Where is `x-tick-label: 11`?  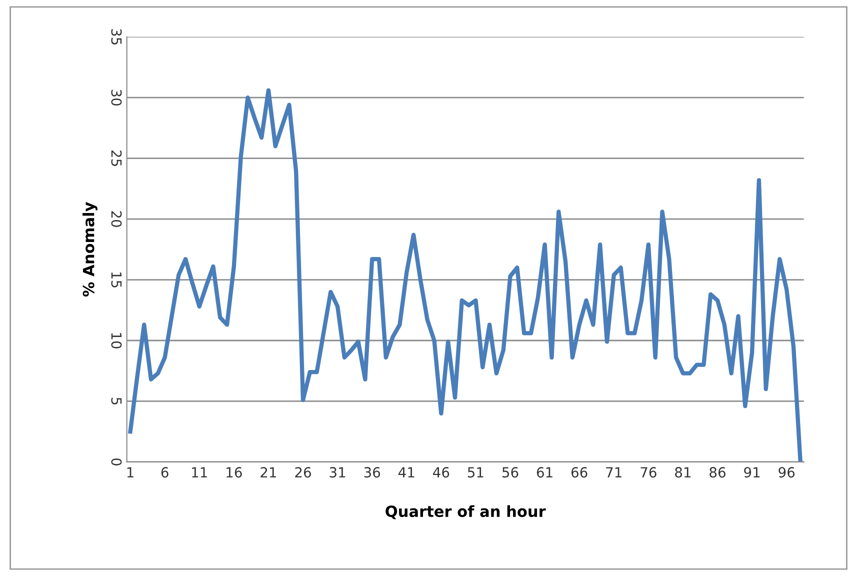
x-tick-label: 11 is located at coordinates (199, 472).